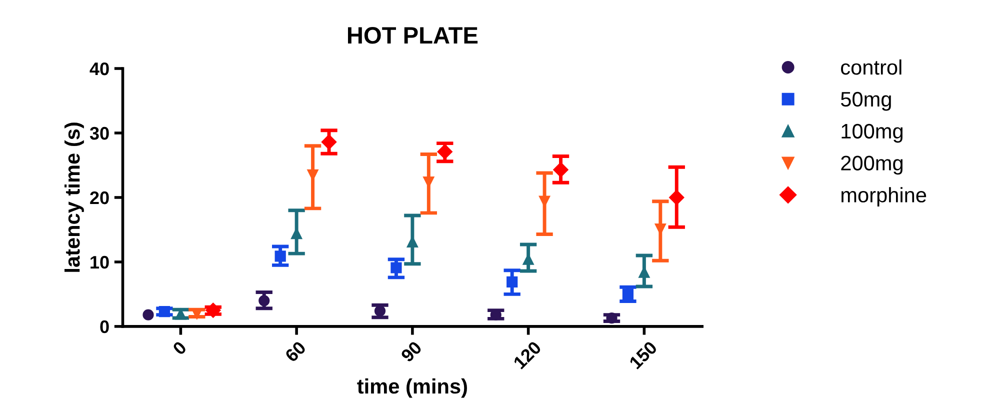  Describe the element at coordinates (295, 351) in the screenshot. I see `x-tick-label: 60` at that location.